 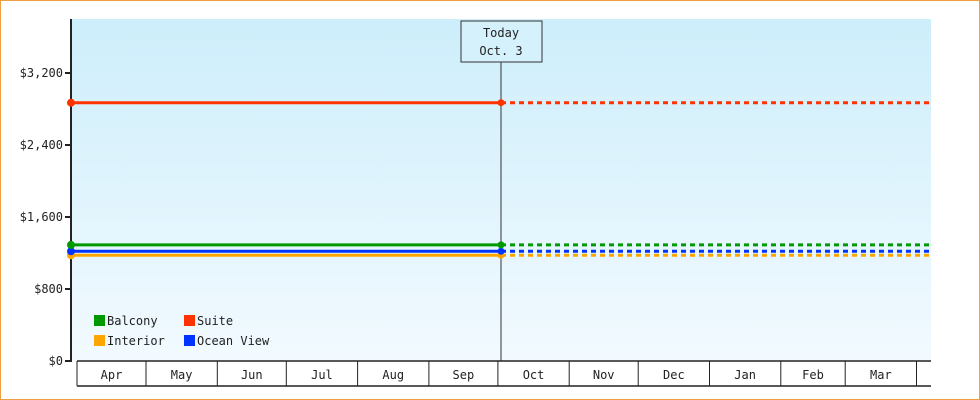 I want to click on x-tick-label: Jan, so click(x=745, y=375).